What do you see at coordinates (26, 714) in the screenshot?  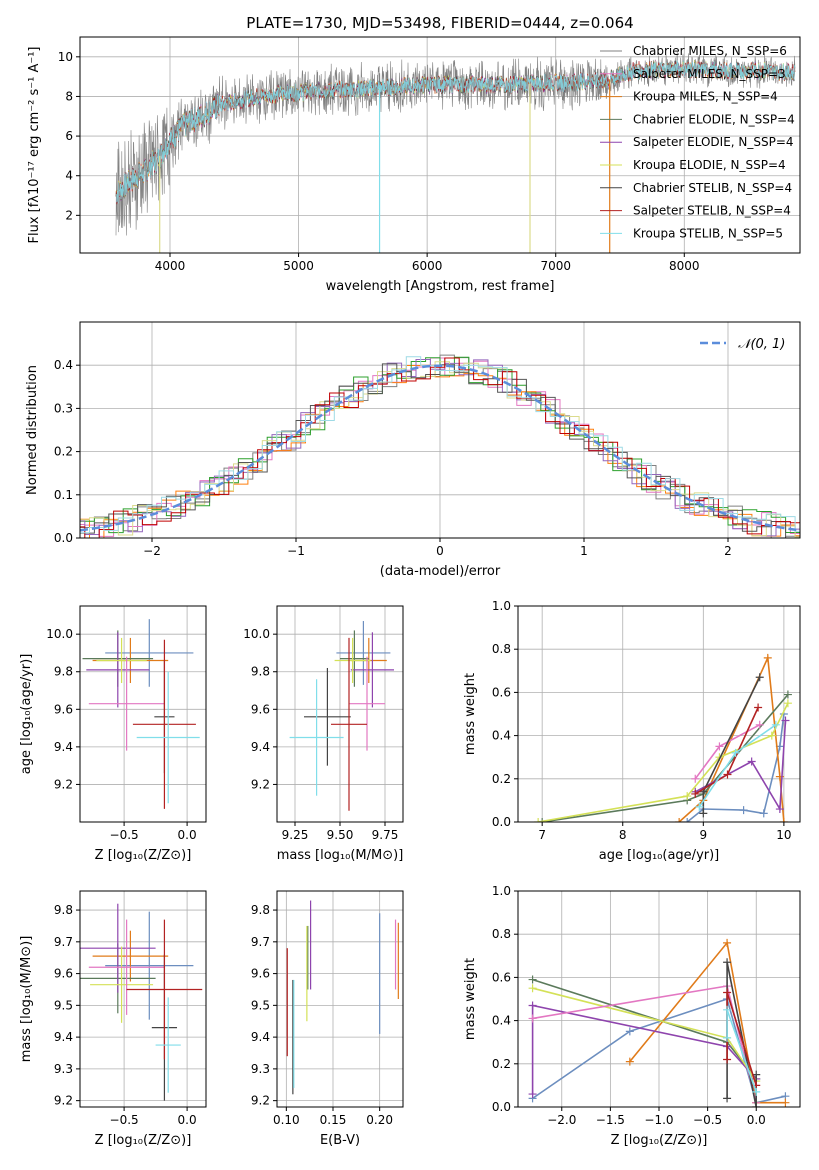 I see `y-axis-label: age [log₁₀(age/yr)]` at bounding box center [26, 714].